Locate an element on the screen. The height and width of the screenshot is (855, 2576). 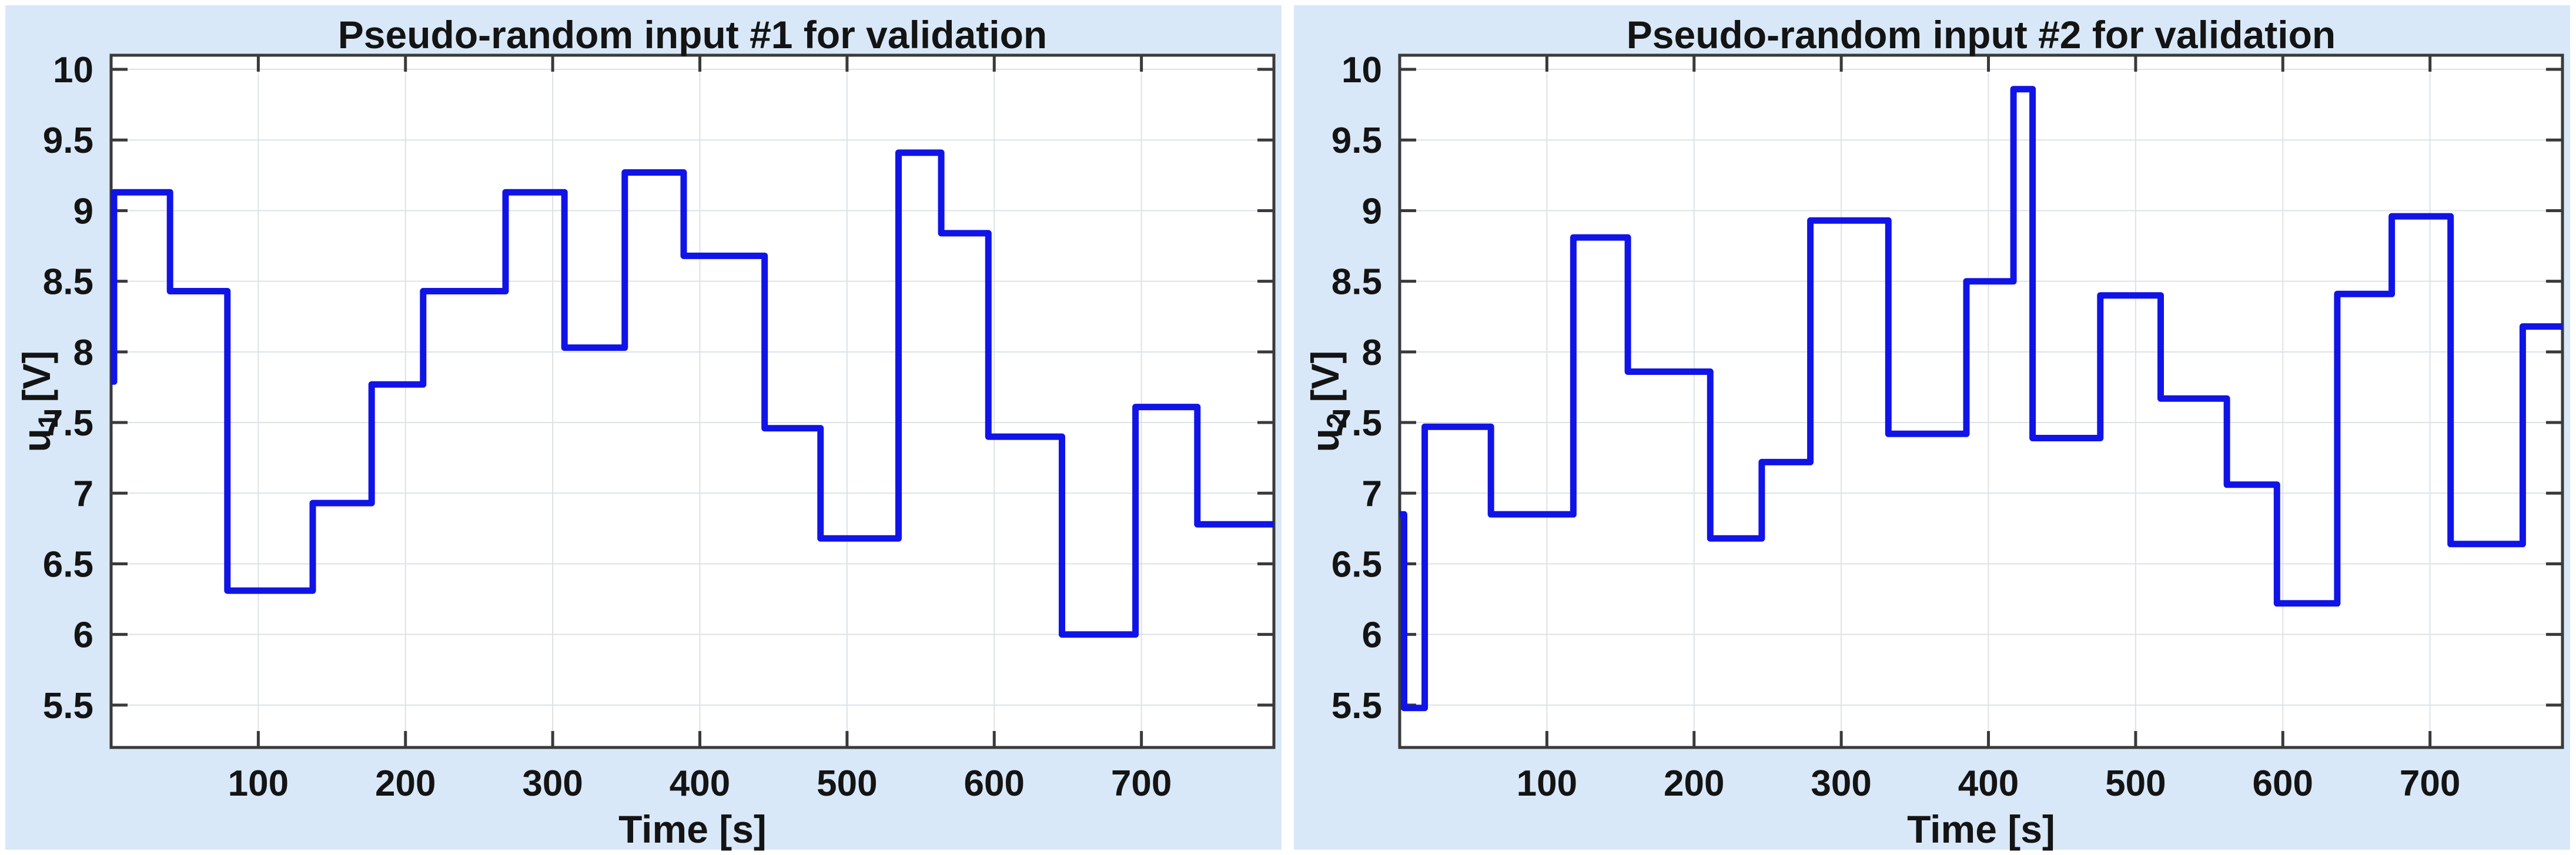
y-label-subscript: 1 is located at coordinates (49, 421).